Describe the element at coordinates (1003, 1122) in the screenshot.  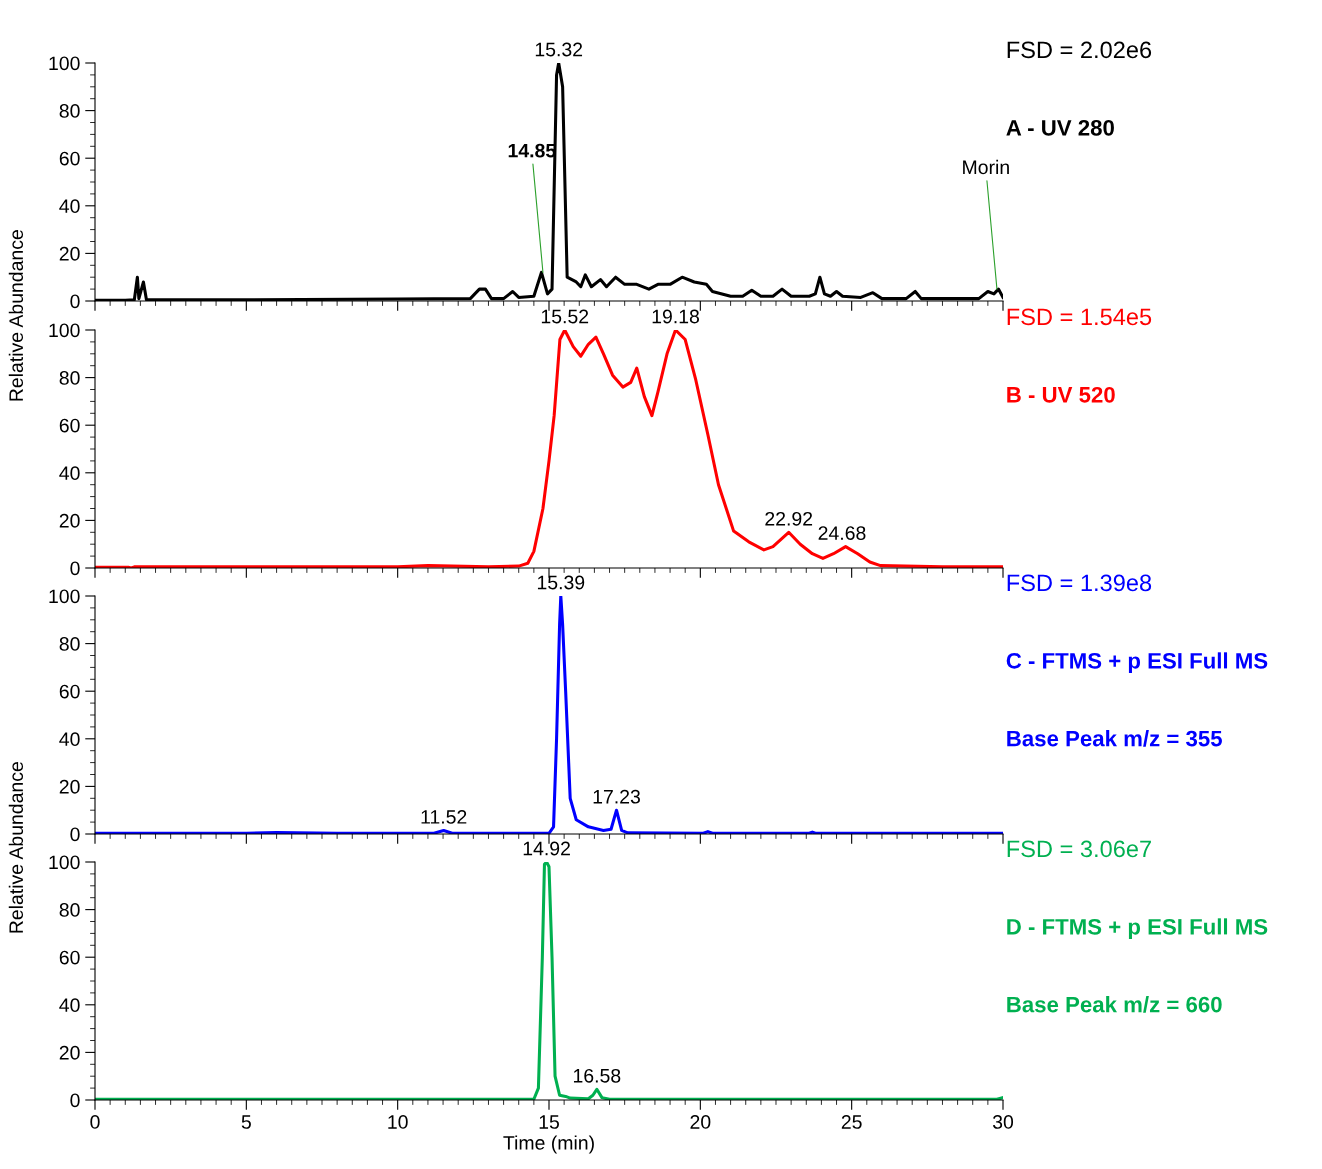
I see `x-tick-label: 30` at that location.